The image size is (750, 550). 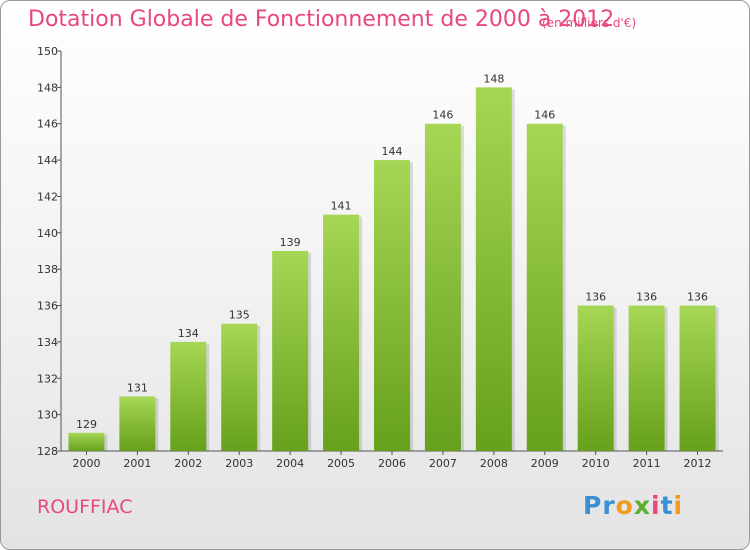 I want to click on x-tick-label: 2009, so click(x=545, y=463).